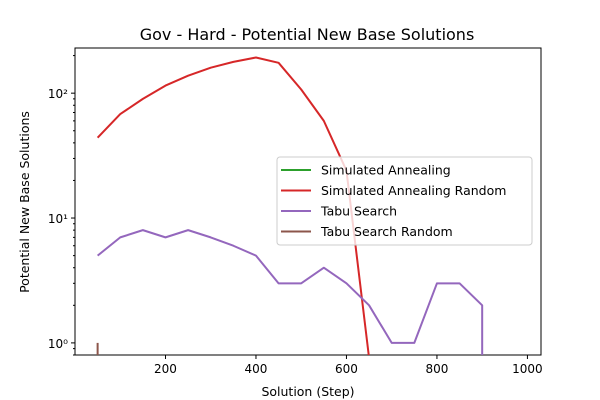  What do you see at coordinates (58, 344) in the screenshot?
I see `y-tick-label: 10⁰` at bounding box center [58, 344].